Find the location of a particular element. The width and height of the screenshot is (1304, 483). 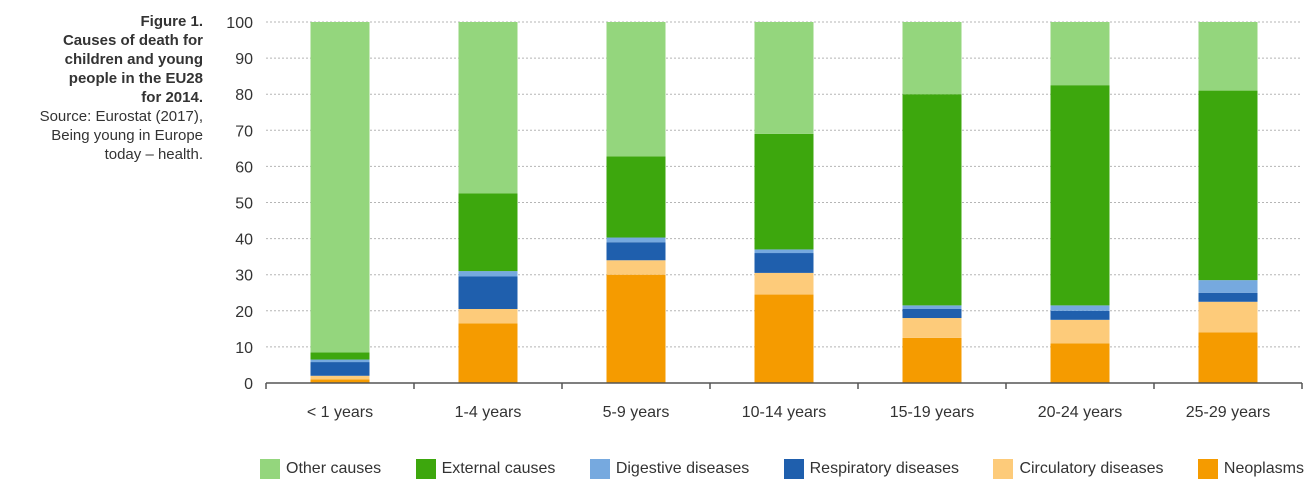

legend-item-respiratory-diseases: Respiratory diseases is located at coordinates (871, 469).